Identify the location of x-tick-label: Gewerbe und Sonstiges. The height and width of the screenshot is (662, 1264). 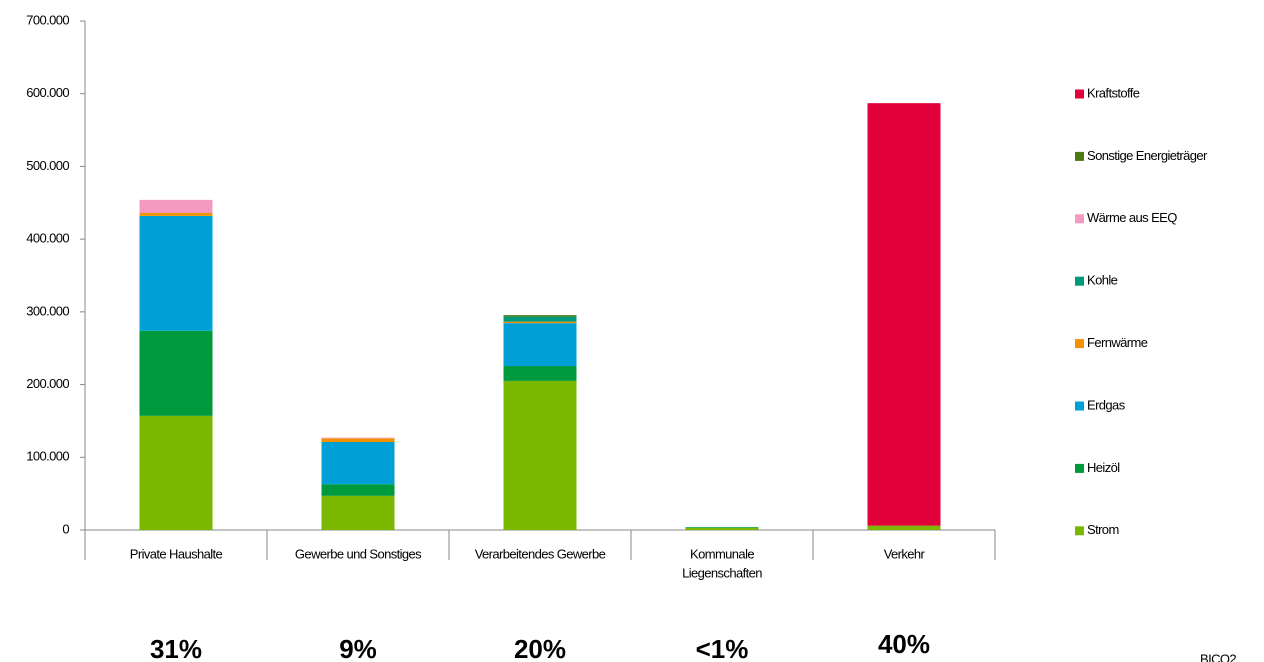
(358, 553).